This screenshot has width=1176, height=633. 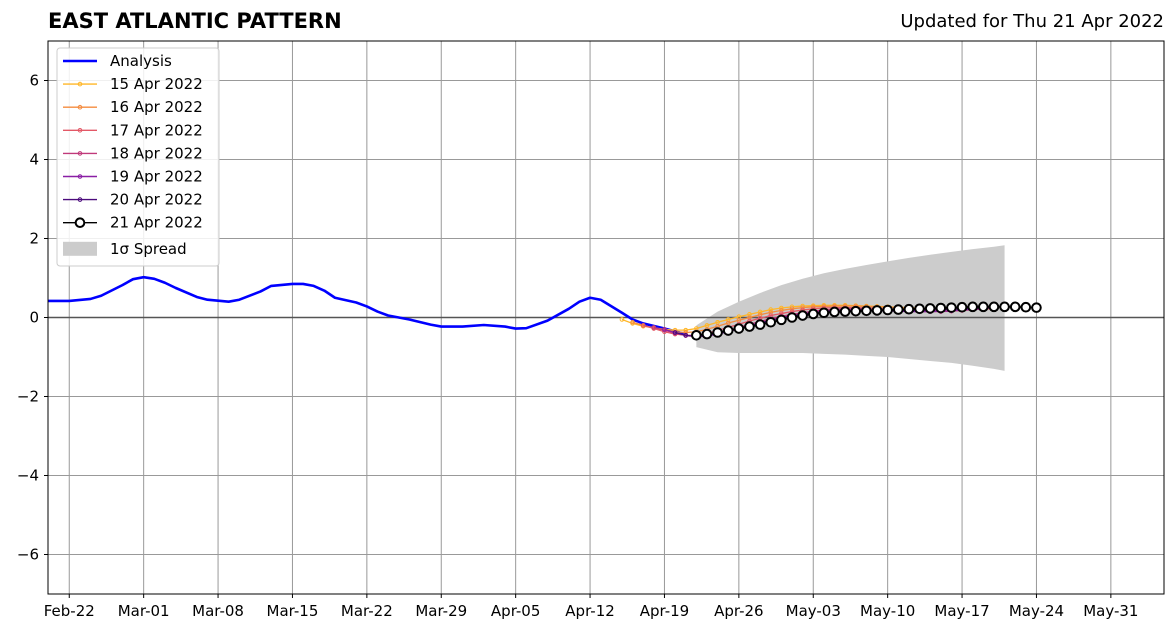 I want to click on x-tick-label: Apr-12, so click(x=590, y=611).